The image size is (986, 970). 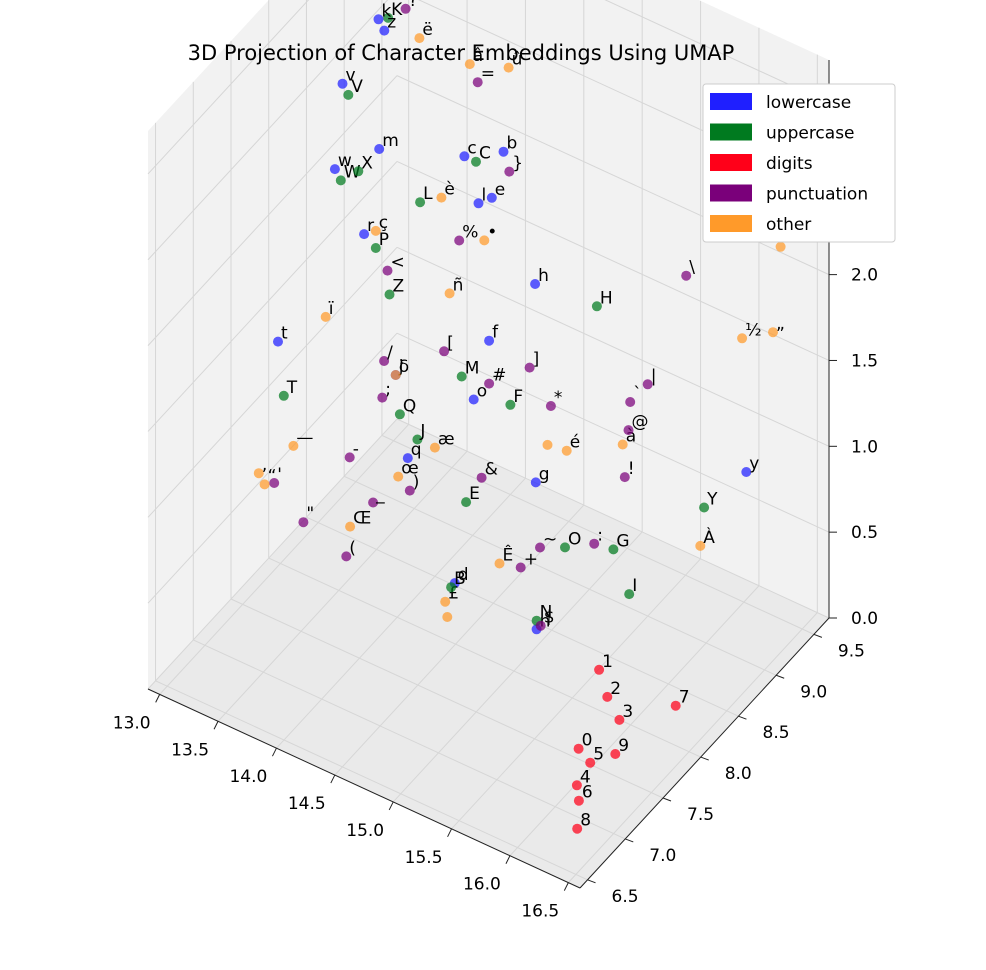 What do you see at coordinates (485, 154) in the screenshot?
I see `point-label: C` at bounding box center [485, 154].